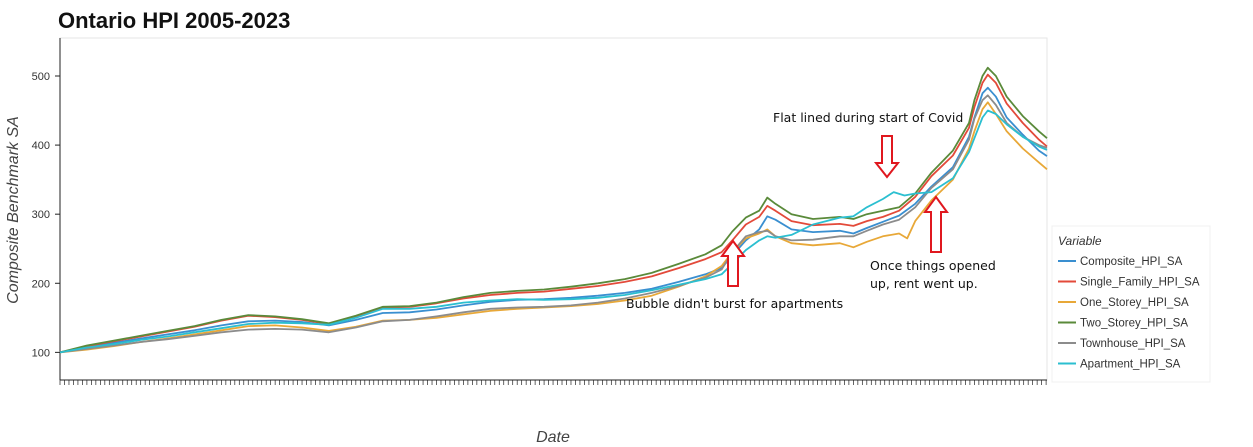 The width and height of the screenshot is (1253, 447). I want to click on annotation-rent: Once things opened up, rent went up., so click(933, 243).